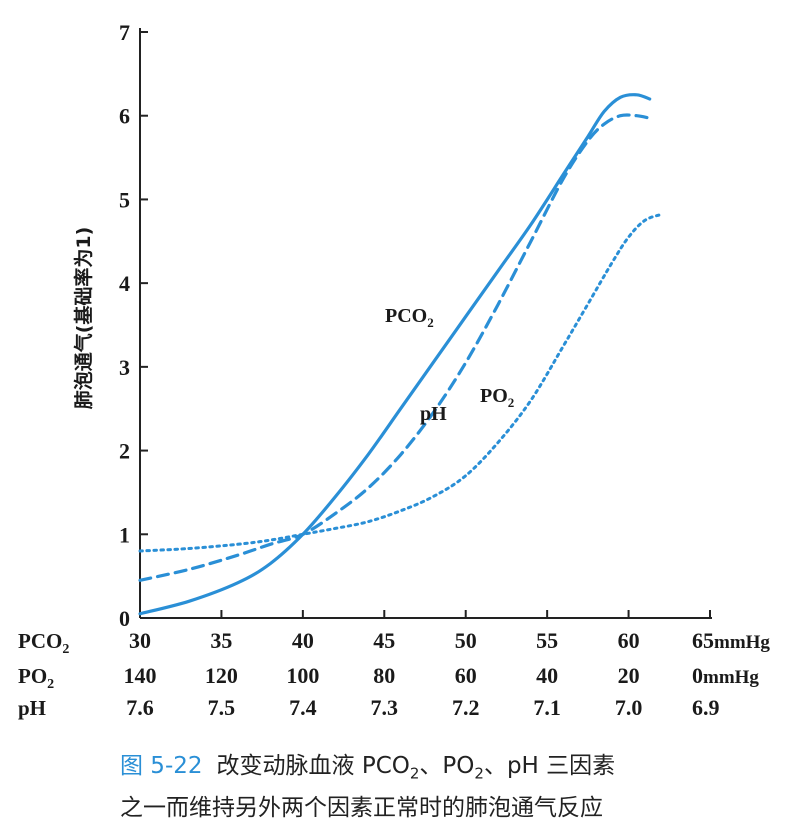  What do you see at coordinates (303, 707) in the screenshot?
I see `x-tick-label: 7.4` at bounding box center [303, 707].